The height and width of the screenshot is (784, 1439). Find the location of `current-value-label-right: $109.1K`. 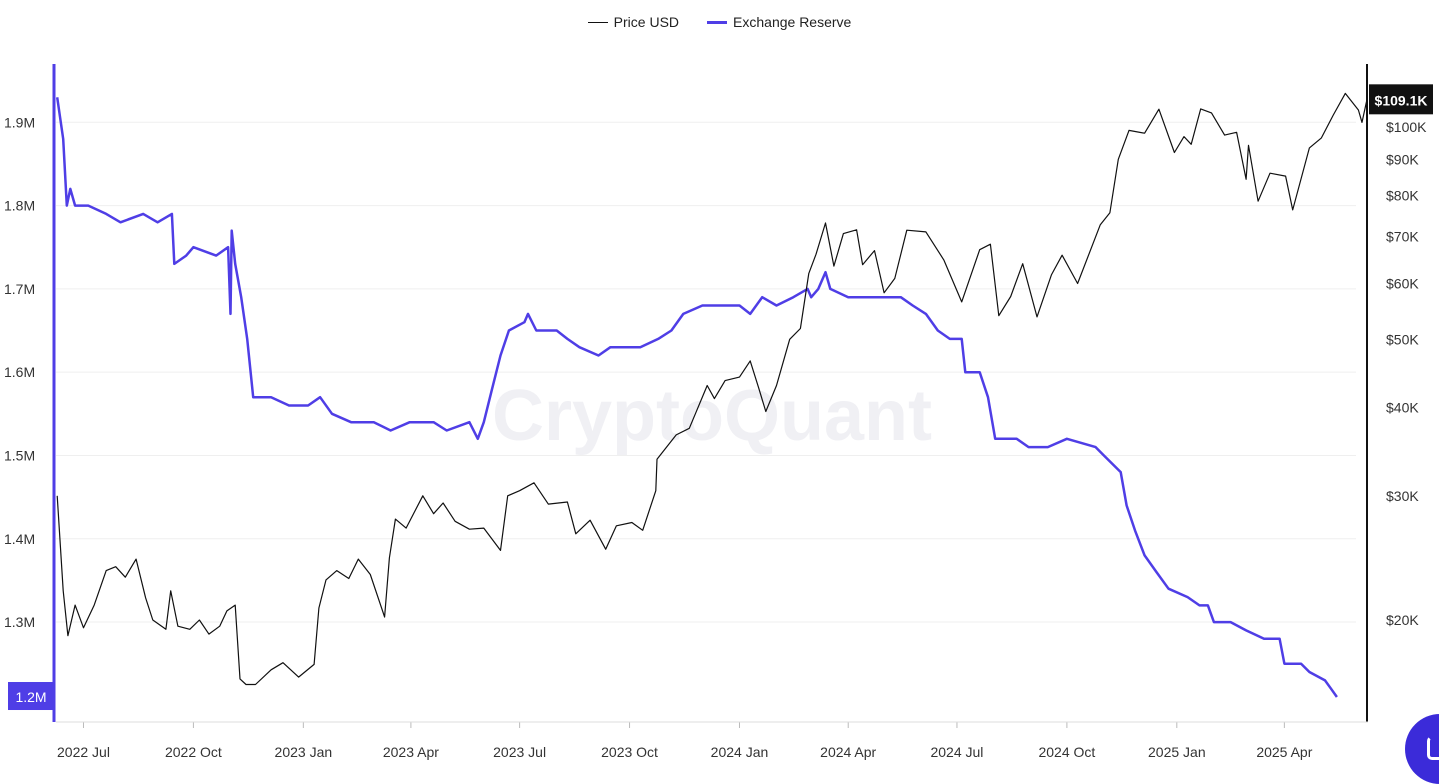

current-value-label-right: $109.1K is located at coordinates (1401, 100).